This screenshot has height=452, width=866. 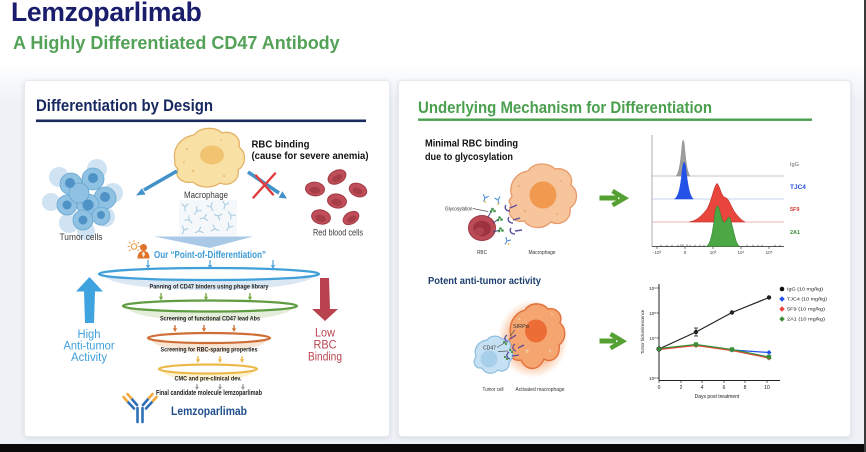 What do you see at coordinates (652, 313) in the screenshot?
I see `svg-text: 10⁸` at bounding box center [652, 313].